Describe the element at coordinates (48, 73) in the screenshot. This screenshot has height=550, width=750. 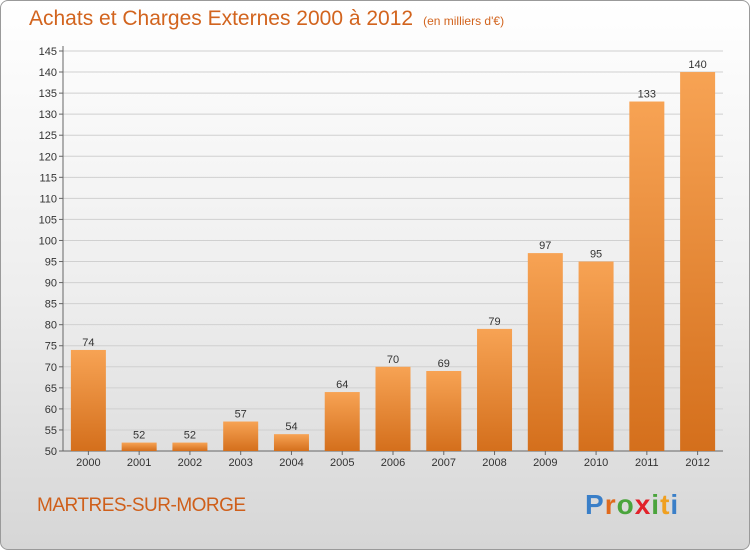
I see `y-tick-label: 140` at that location.